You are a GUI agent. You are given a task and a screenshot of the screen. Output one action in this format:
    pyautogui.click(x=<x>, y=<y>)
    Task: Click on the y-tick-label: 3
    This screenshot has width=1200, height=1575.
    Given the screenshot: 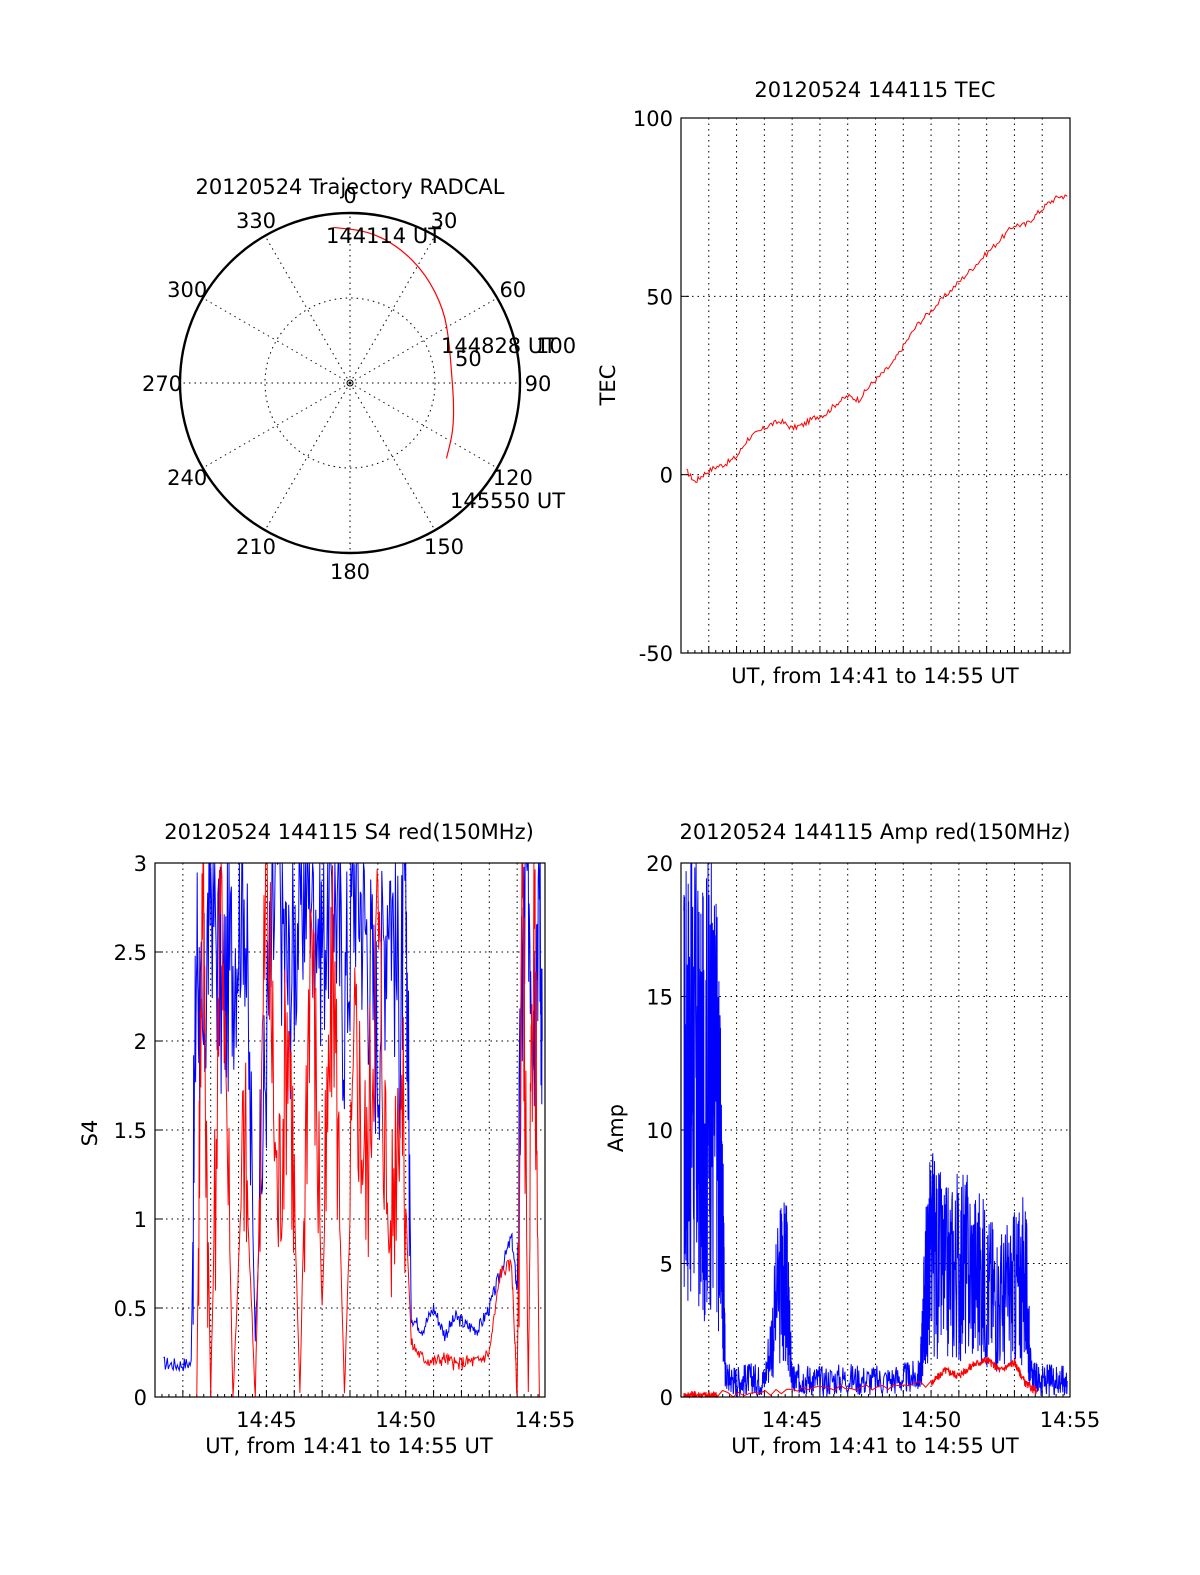 What is the action you would take?
    pyautogui.click(x=140, y=864)
    